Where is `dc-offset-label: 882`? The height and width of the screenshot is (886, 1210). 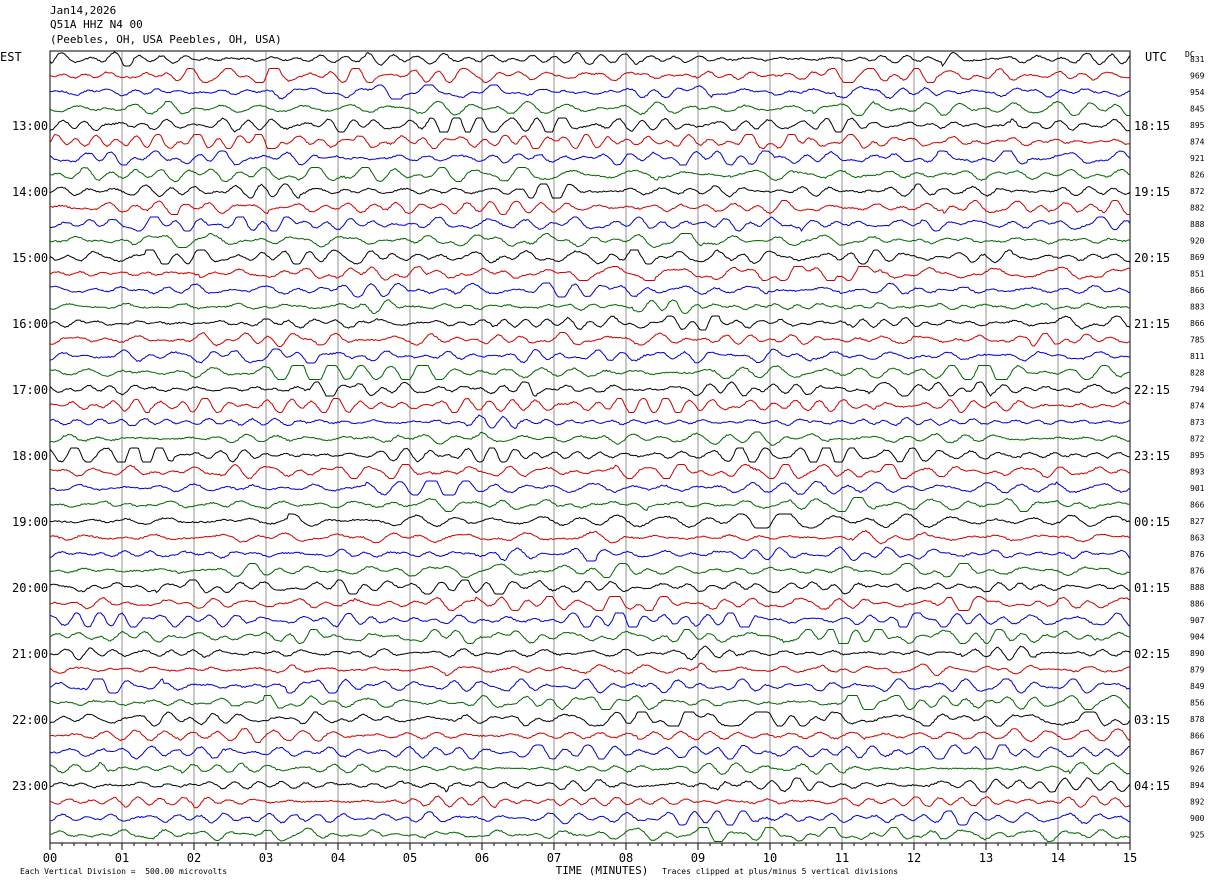
dc-offset-label: 882 is located at coordinates (1197, 208).